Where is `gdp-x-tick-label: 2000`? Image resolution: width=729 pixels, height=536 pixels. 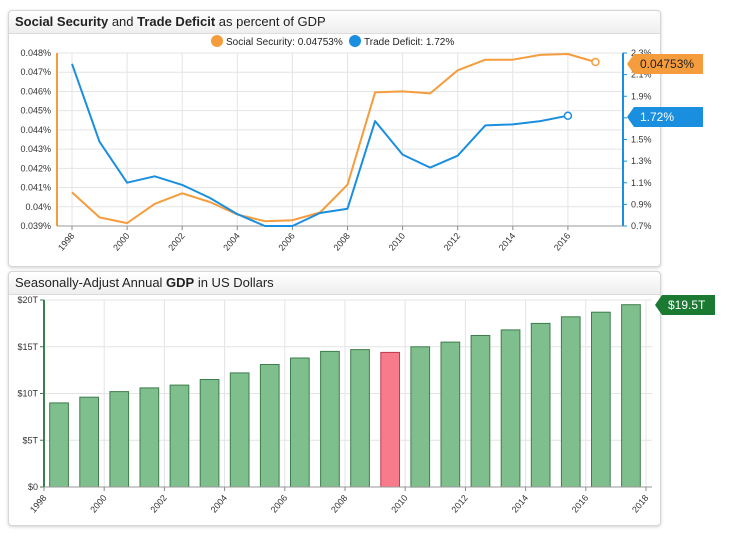 gdp-x-tick-label: 2000 is located at coordinates (98, 504).